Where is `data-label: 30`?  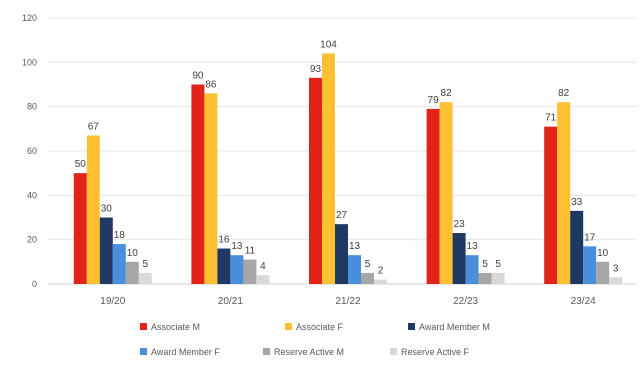
data-label: 30 is located at coordinates (107, 209).